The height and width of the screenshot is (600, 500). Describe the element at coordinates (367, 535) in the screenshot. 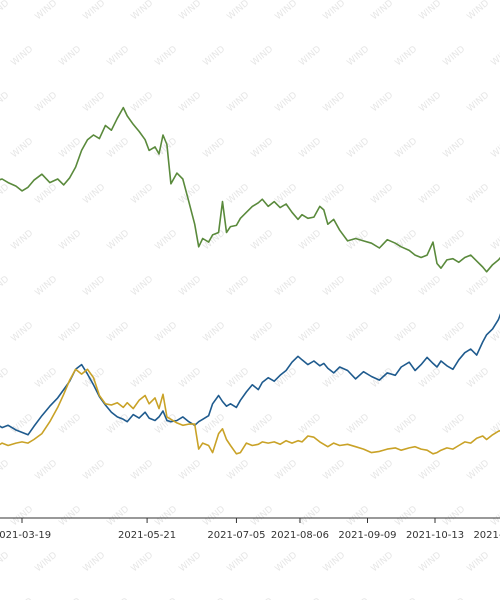

I see `x-tick-label: 2021-09-09` at that location.